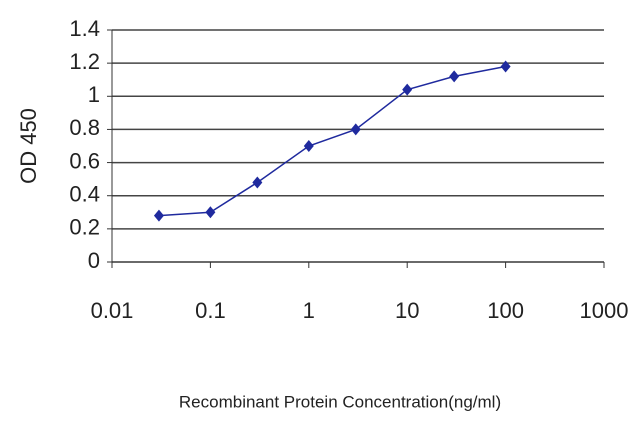 Image resolution: width=640 pixels, height=427 pixels. I want to click on y-tick-label: 0.4, so click(84, 194).